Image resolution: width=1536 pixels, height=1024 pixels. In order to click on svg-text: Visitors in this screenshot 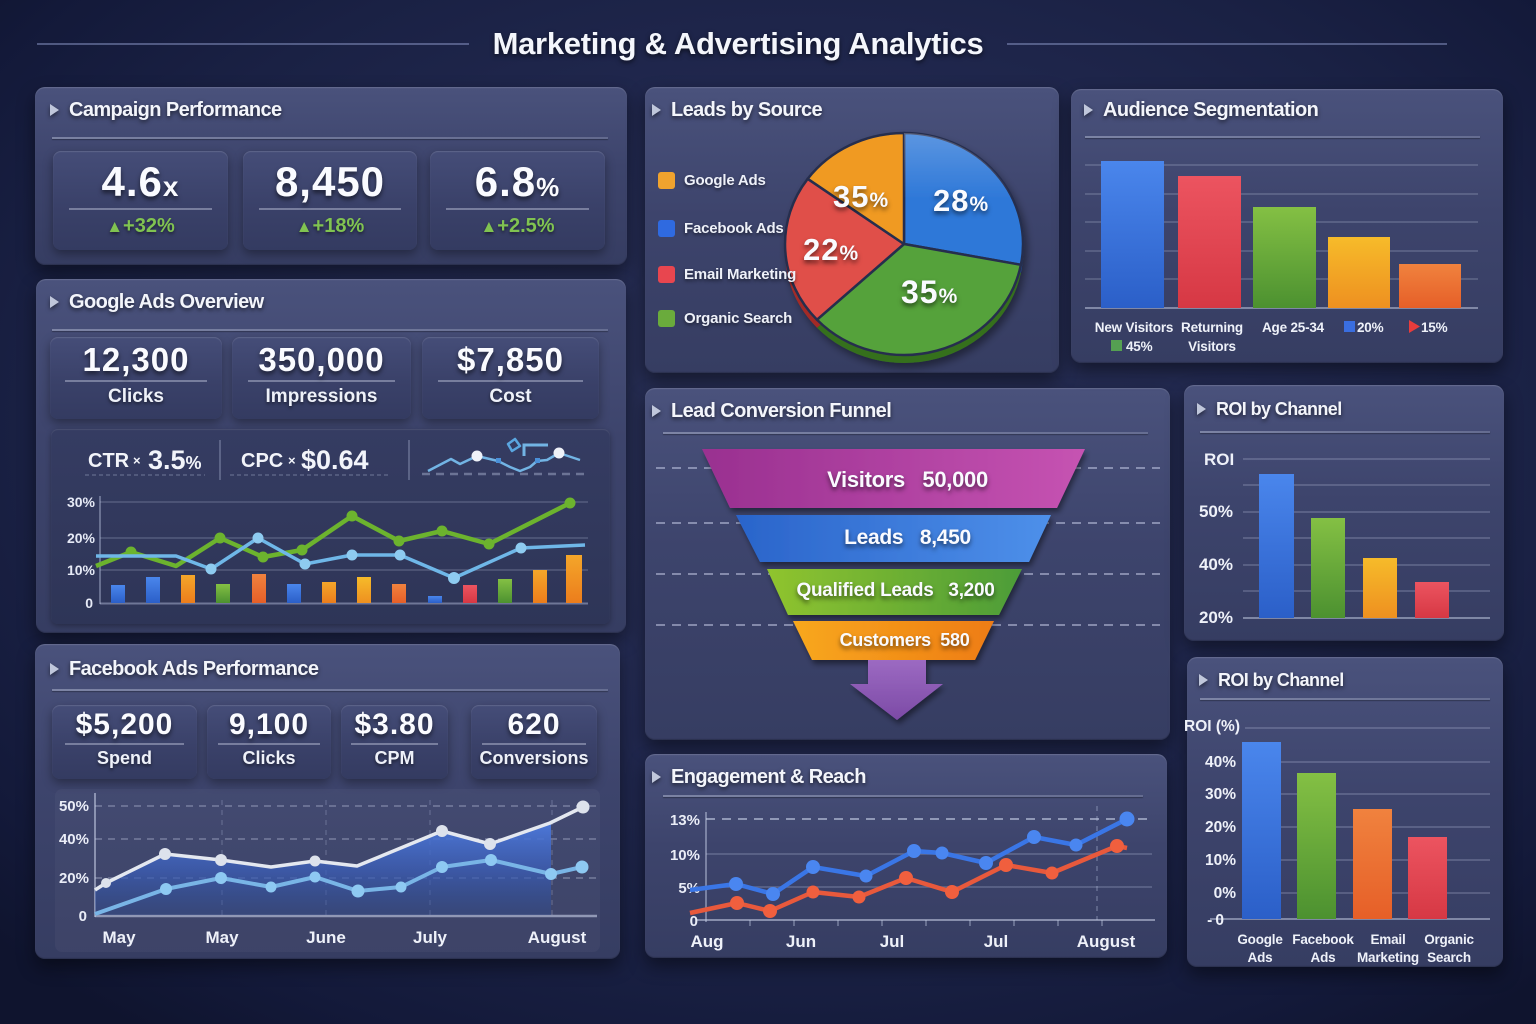, I will do `click(1212, 346)`.